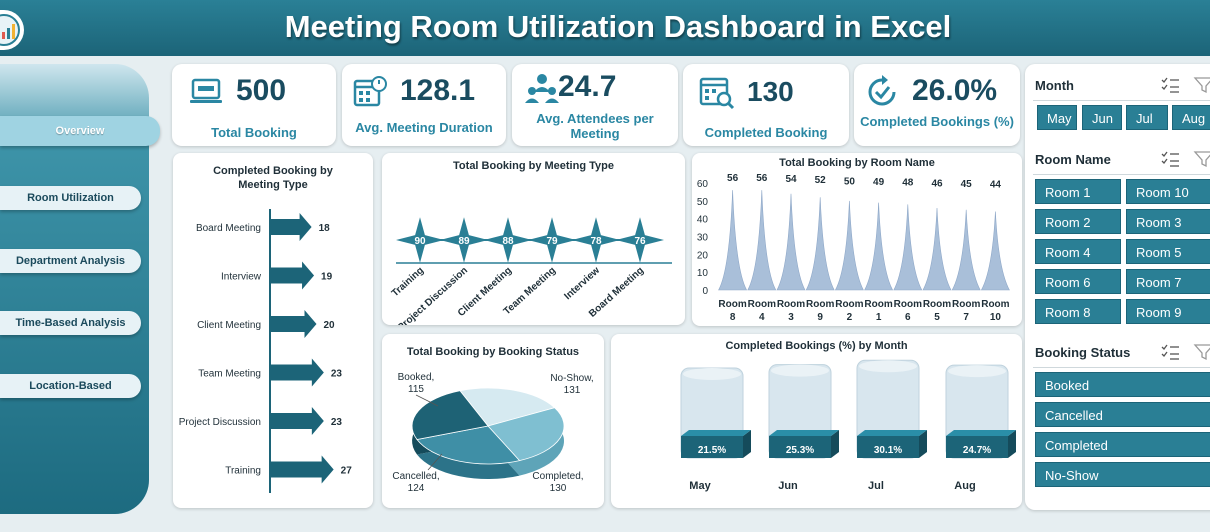 The image size is (1210, 532). What do you see at coordinates (1102, 117) in the screenshot?
I see `slicer-month-jun: Jun` at bounding box center [1102, 117].